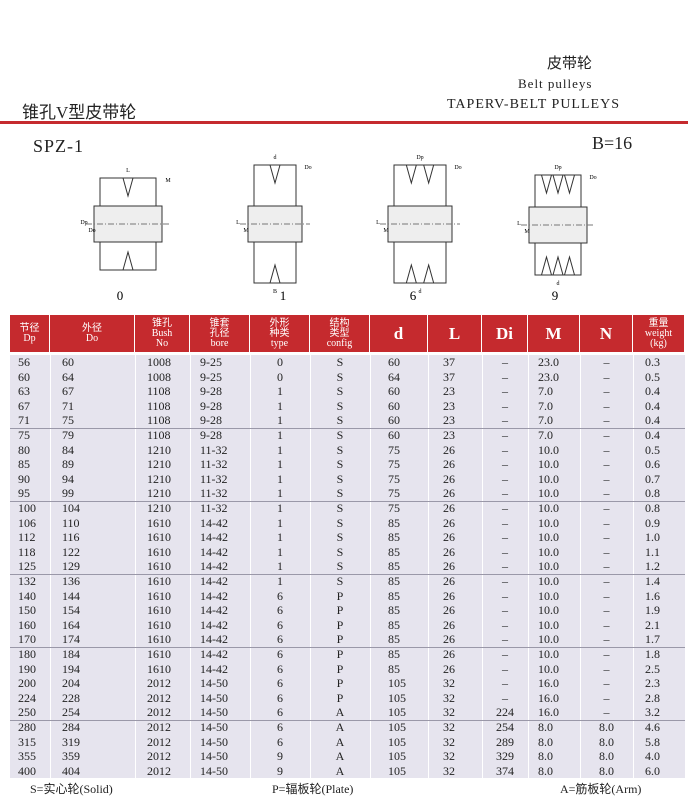 Image resolution: width=688 pixels, height=800 pixels. What do you see at coordinates (24, 493) in the screenshot?
I see `table-cell: 95` at bounding box center [24, 493].